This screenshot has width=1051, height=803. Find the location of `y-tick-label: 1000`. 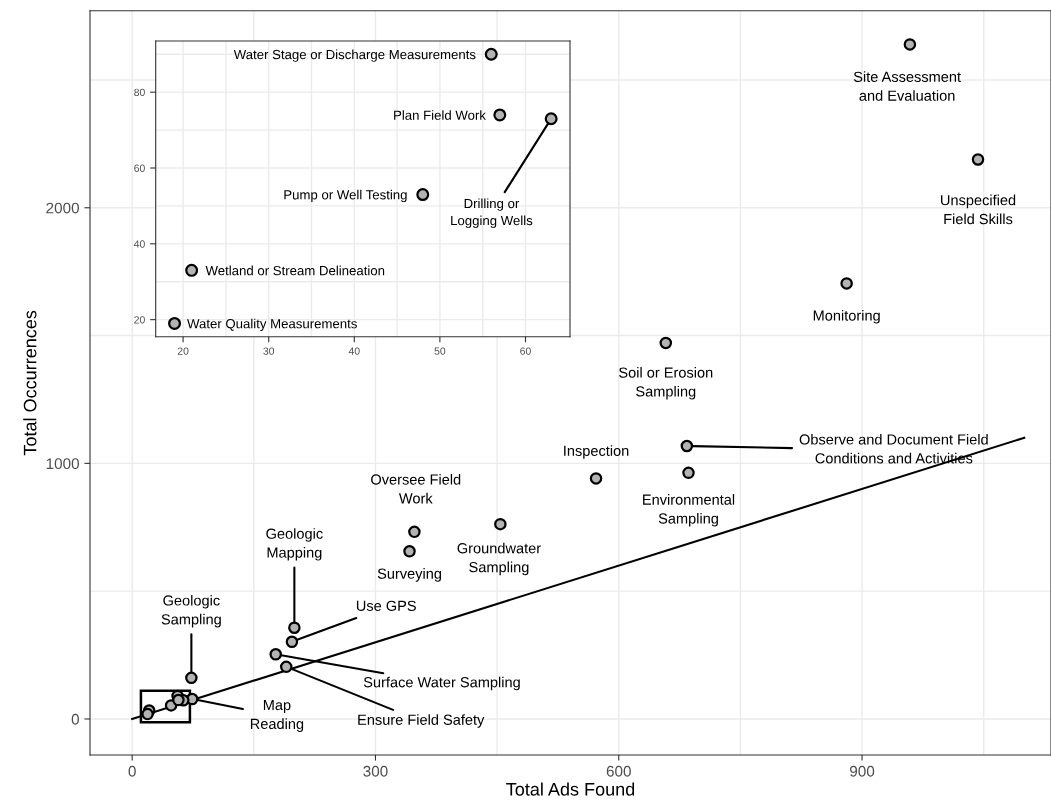

y-tick-label: 1000 is located at coordinates (62, 464).